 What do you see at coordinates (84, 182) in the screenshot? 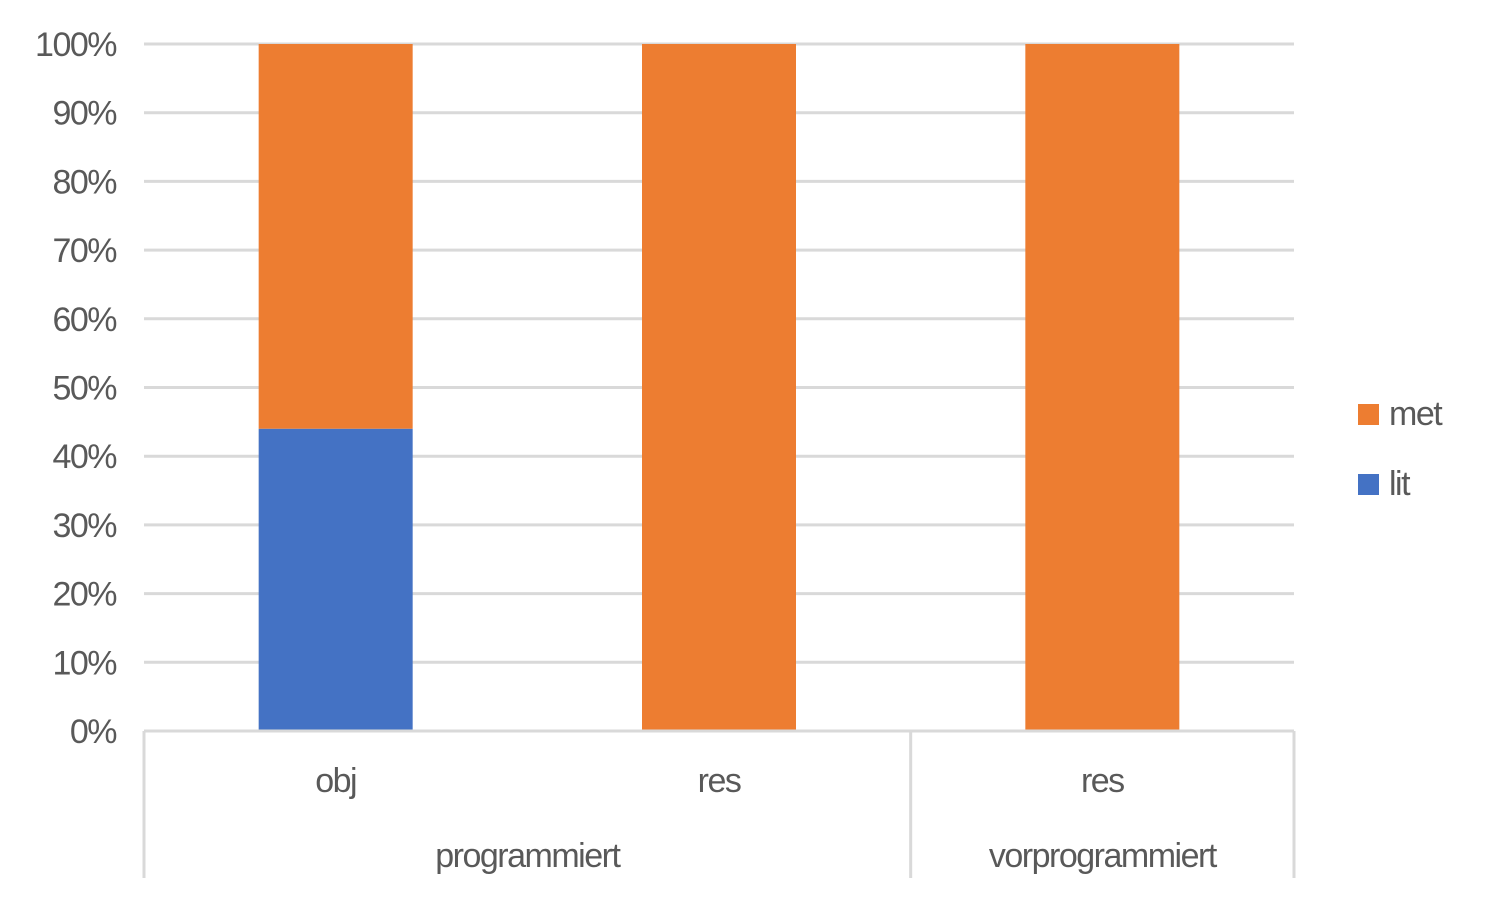
I see `y-tick-label: 80%` at bounding box center [84, 182].